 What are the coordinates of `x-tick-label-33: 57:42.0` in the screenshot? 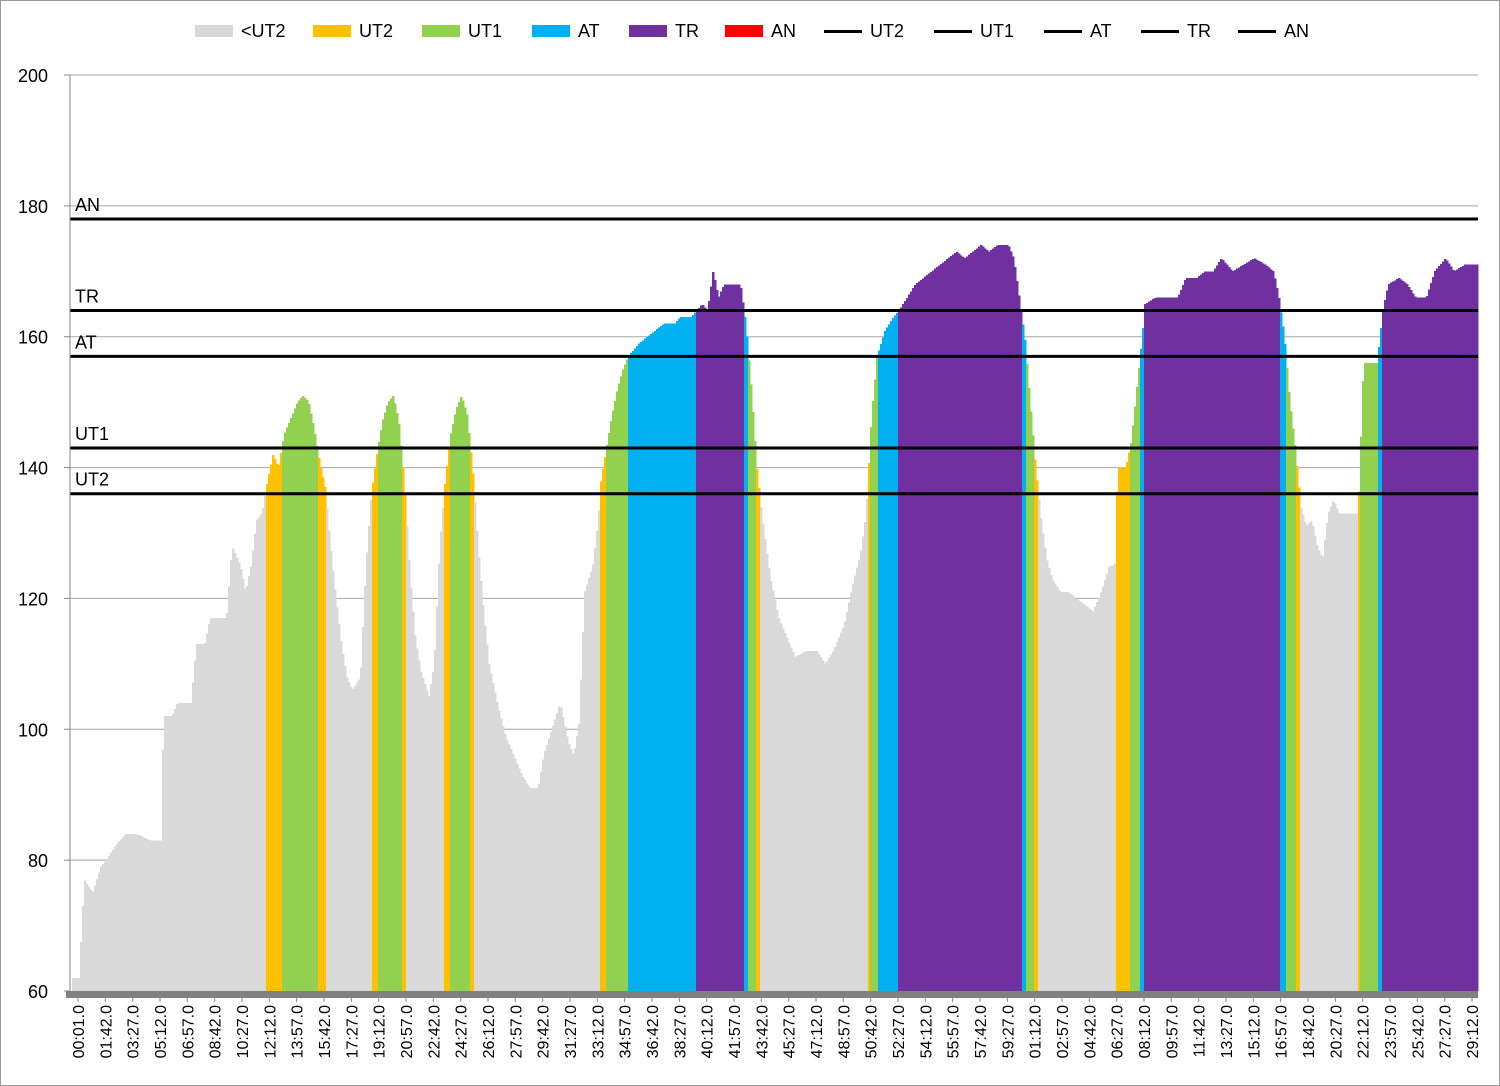 It's located at (981, 1031).